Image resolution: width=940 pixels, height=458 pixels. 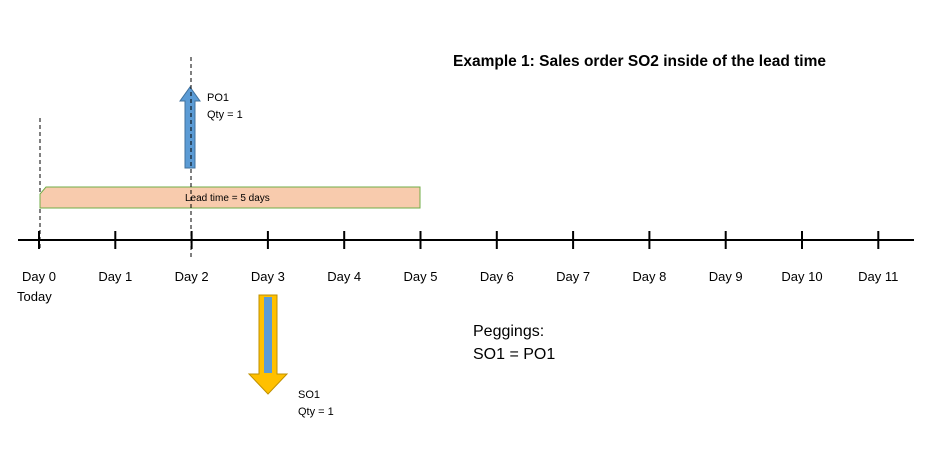 I want to click on day-label-2: Day 2, so click(x=192, y=276).